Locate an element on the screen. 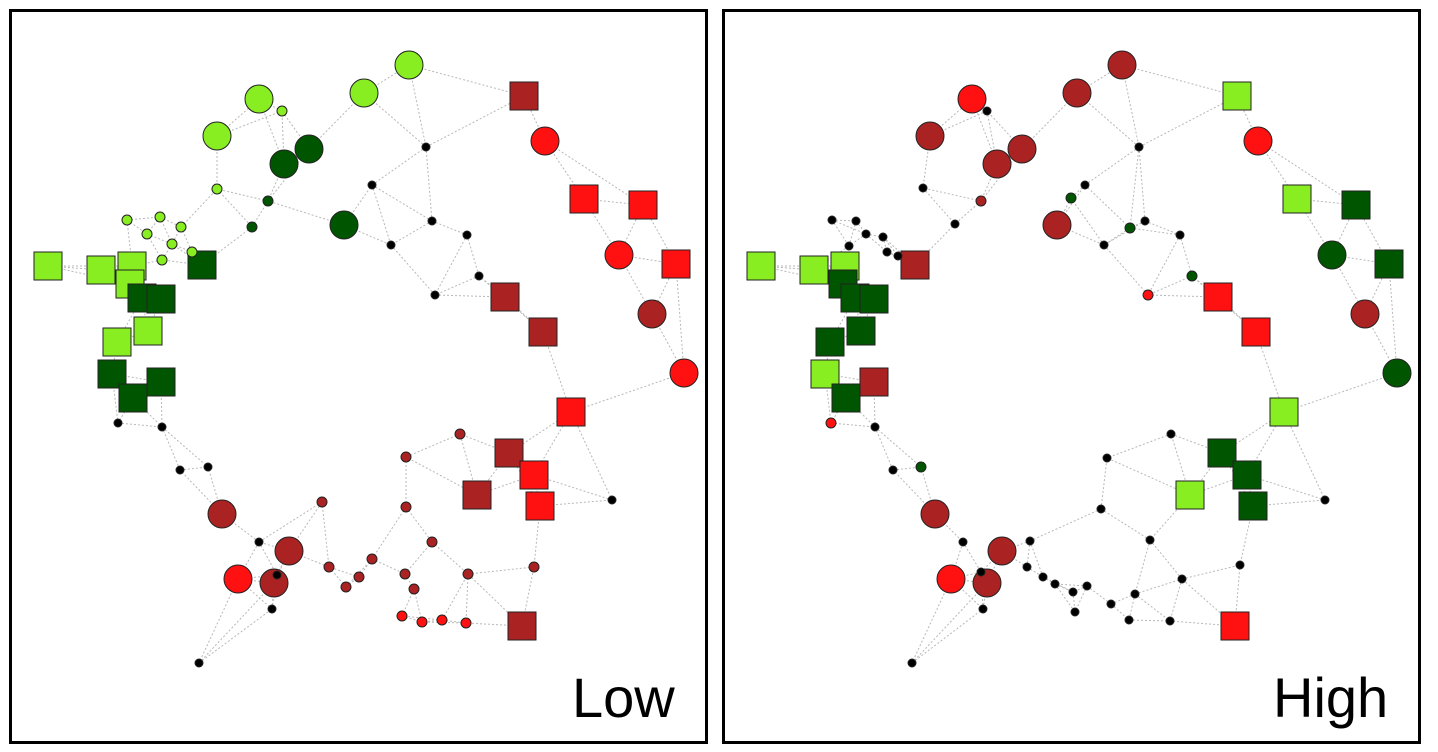 Image resolution: width=1438 pixels, height=752 pixels. panel-label-high: High is located at coordinates (1331, 697).